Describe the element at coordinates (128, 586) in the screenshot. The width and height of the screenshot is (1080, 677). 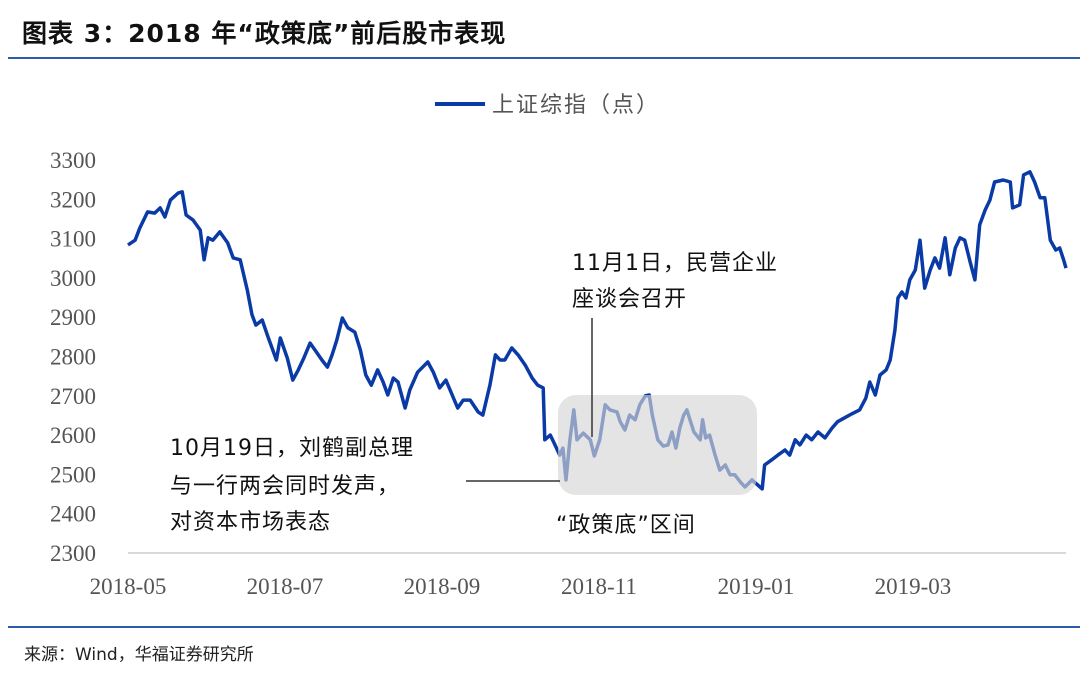
I see `x-tick-label: 2018-05` at that location.